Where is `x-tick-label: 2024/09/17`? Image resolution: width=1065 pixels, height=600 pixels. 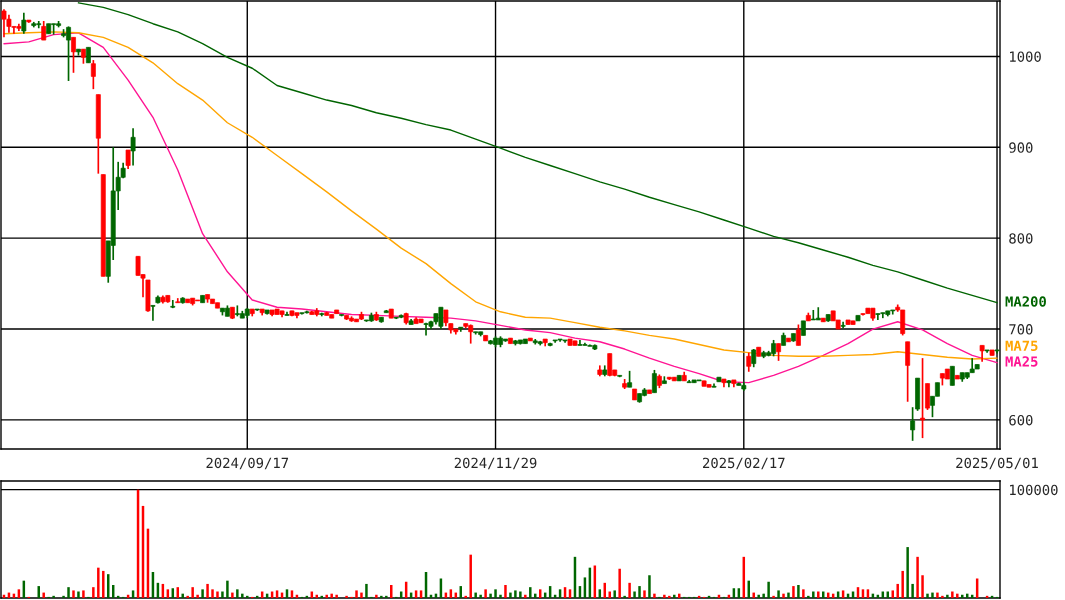 x-tick-label: 2024/09/17 is located at coordinates (247, 463).